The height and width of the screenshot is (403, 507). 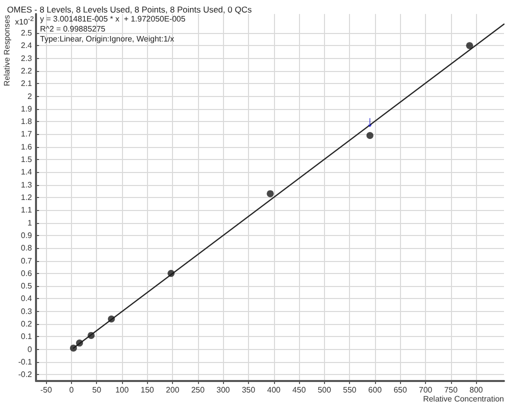 What do you see at coordinates (223, 390) in the screenshot?
I see `x-tick-label: 300` at bounding box center [223, 390].